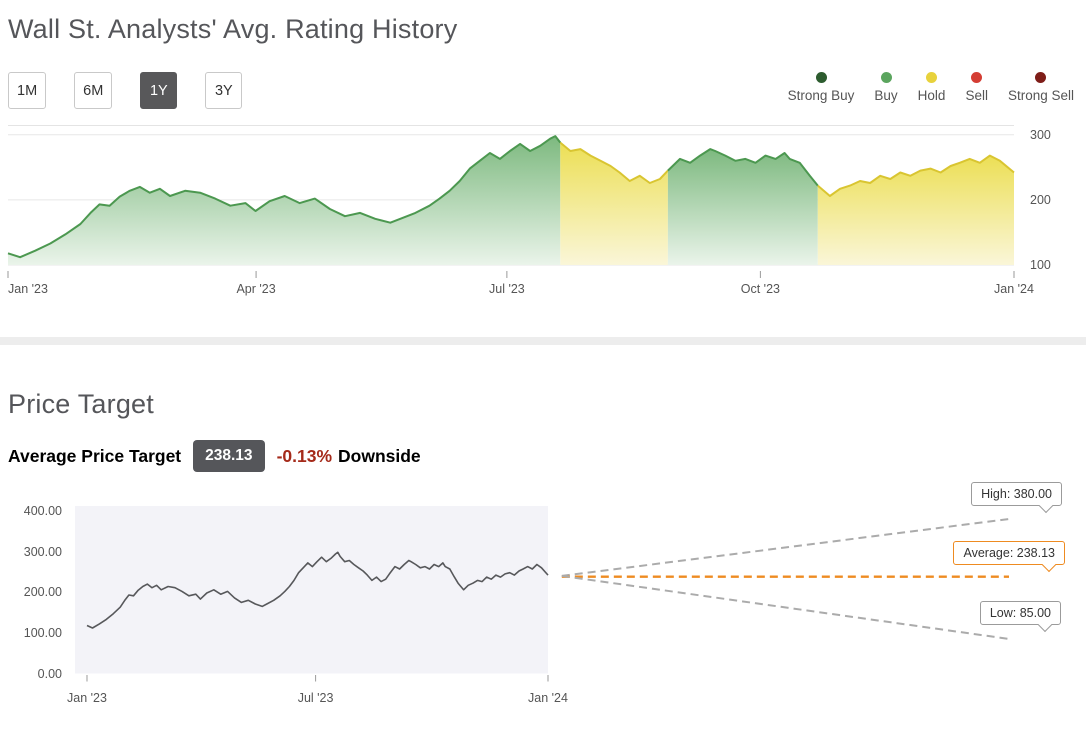  What do you see at coordinates (1040, 265) in the screenshot?
I see `chart1-ytick-100: 100` at bounding box center [1040, 265].